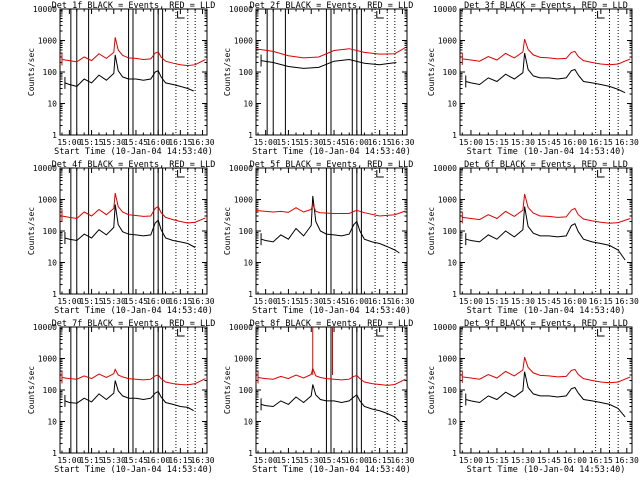 Image resolution: width=640 pixels, height=484 pixels. Describe the element at coordinates (546, 165) in the screenshot. I see `panel-title: Det 6f BLACK = Events, RED = LLD` at that location.